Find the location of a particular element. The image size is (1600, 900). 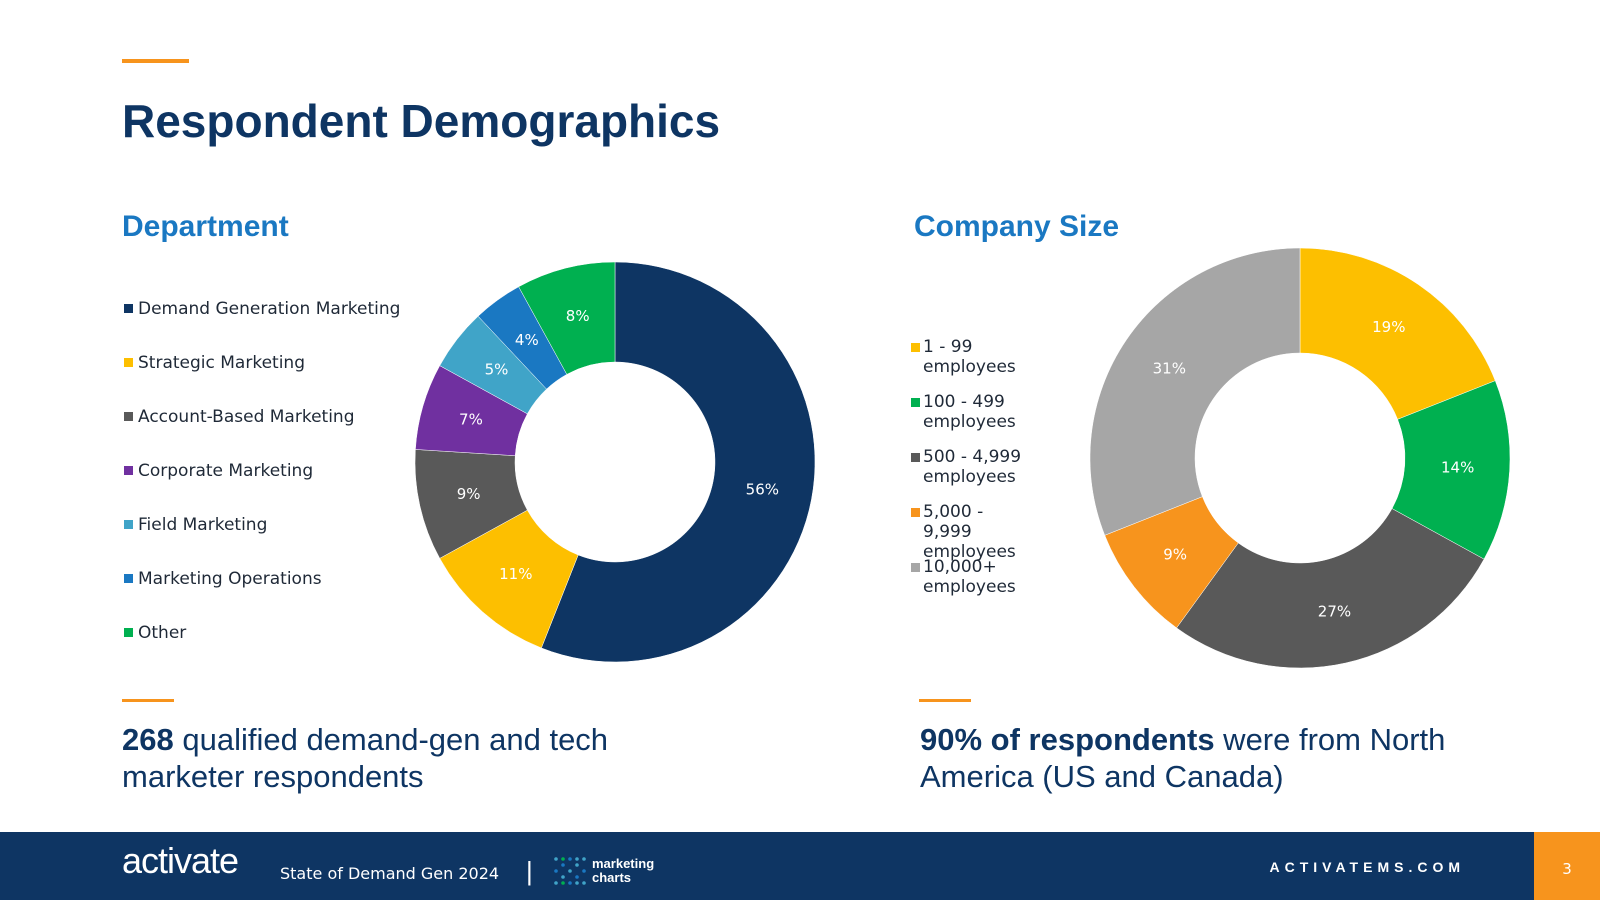

legend-item-5-000-9-999-employees: 5,000 - 9,999 employees is located at coordinates (971, 532).